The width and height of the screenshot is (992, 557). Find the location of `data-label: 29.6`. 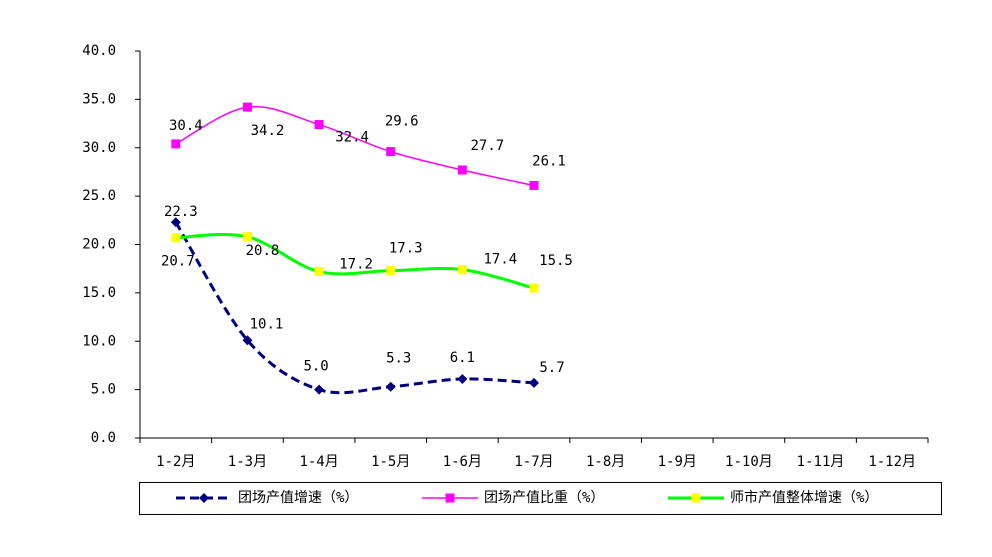

data-label: 29.6 is located at coordinates (402, 122).